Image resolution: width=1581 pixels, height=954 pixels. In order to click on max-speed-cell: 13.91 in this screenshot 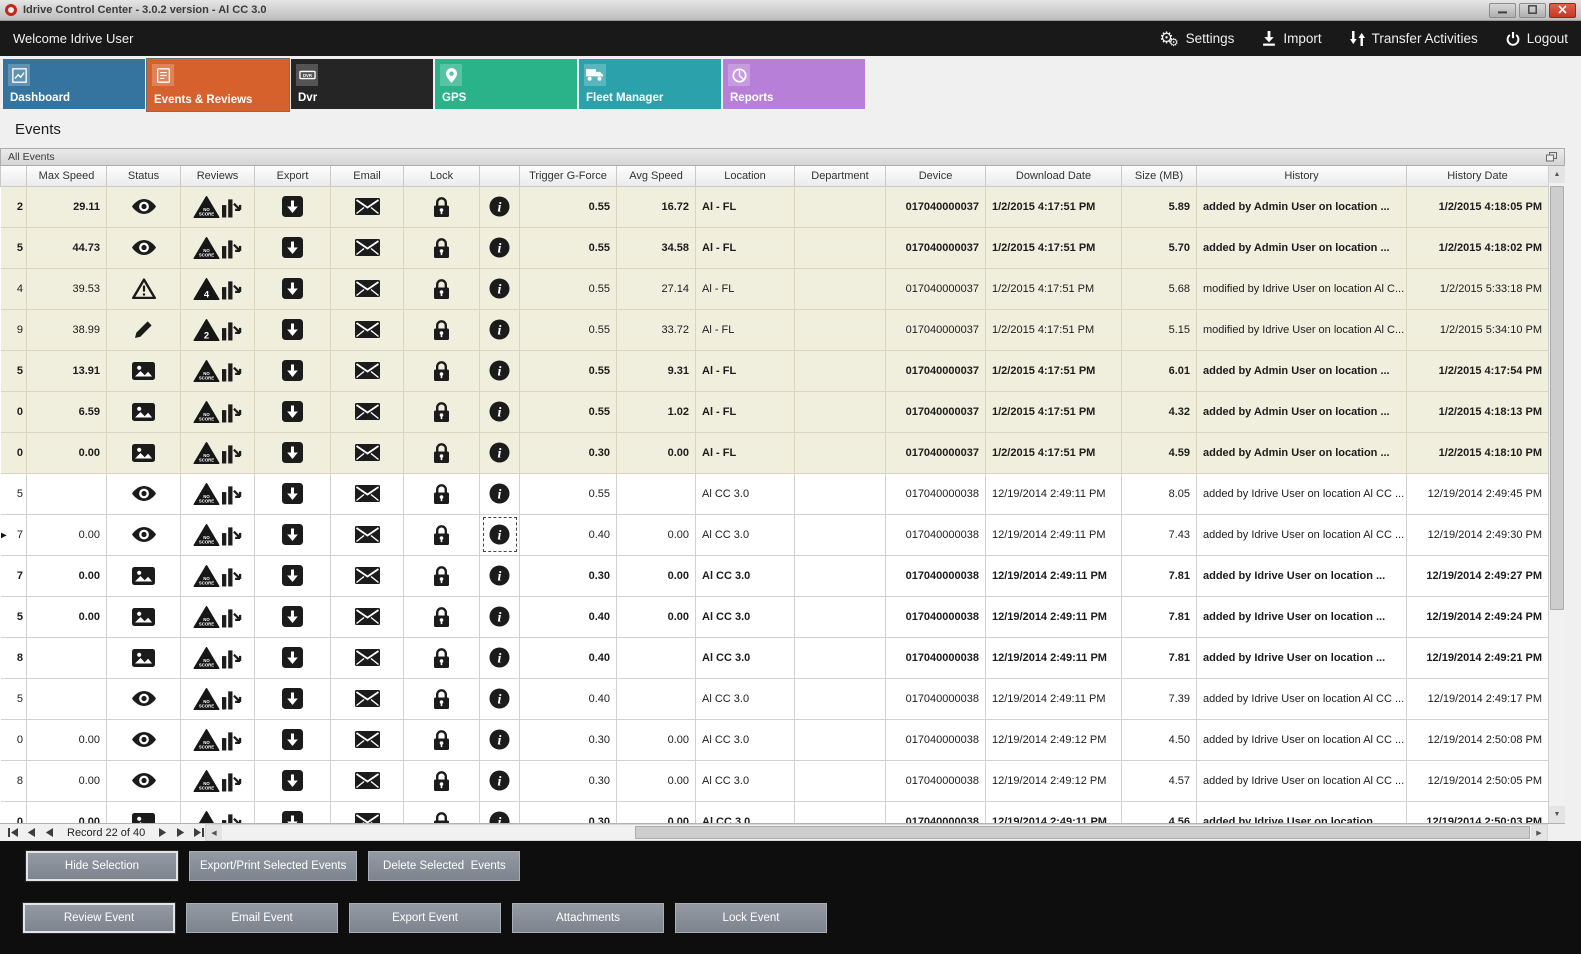, I will do `click(66, 371)`.